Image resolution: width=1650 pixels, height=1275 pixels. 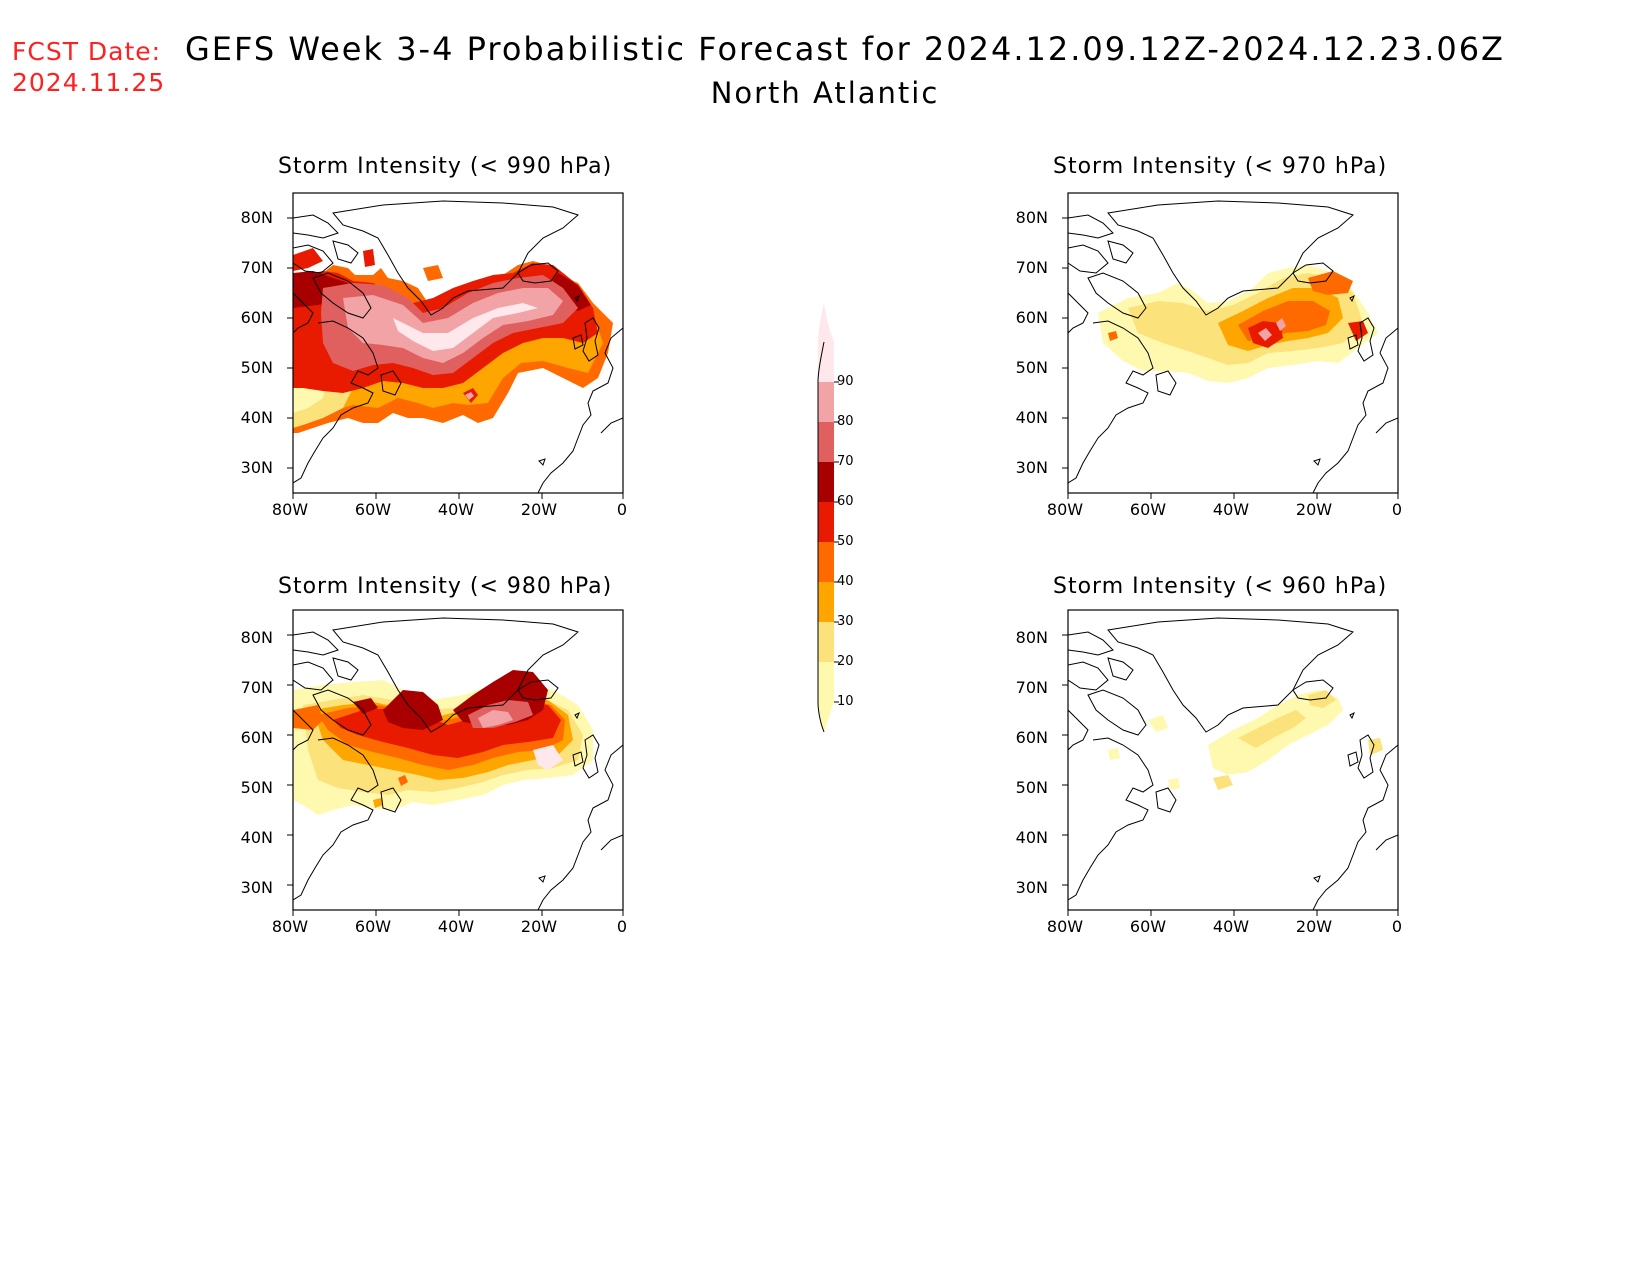 I want to click on colorbar-label-50: 50, so click(x=845, y=541).